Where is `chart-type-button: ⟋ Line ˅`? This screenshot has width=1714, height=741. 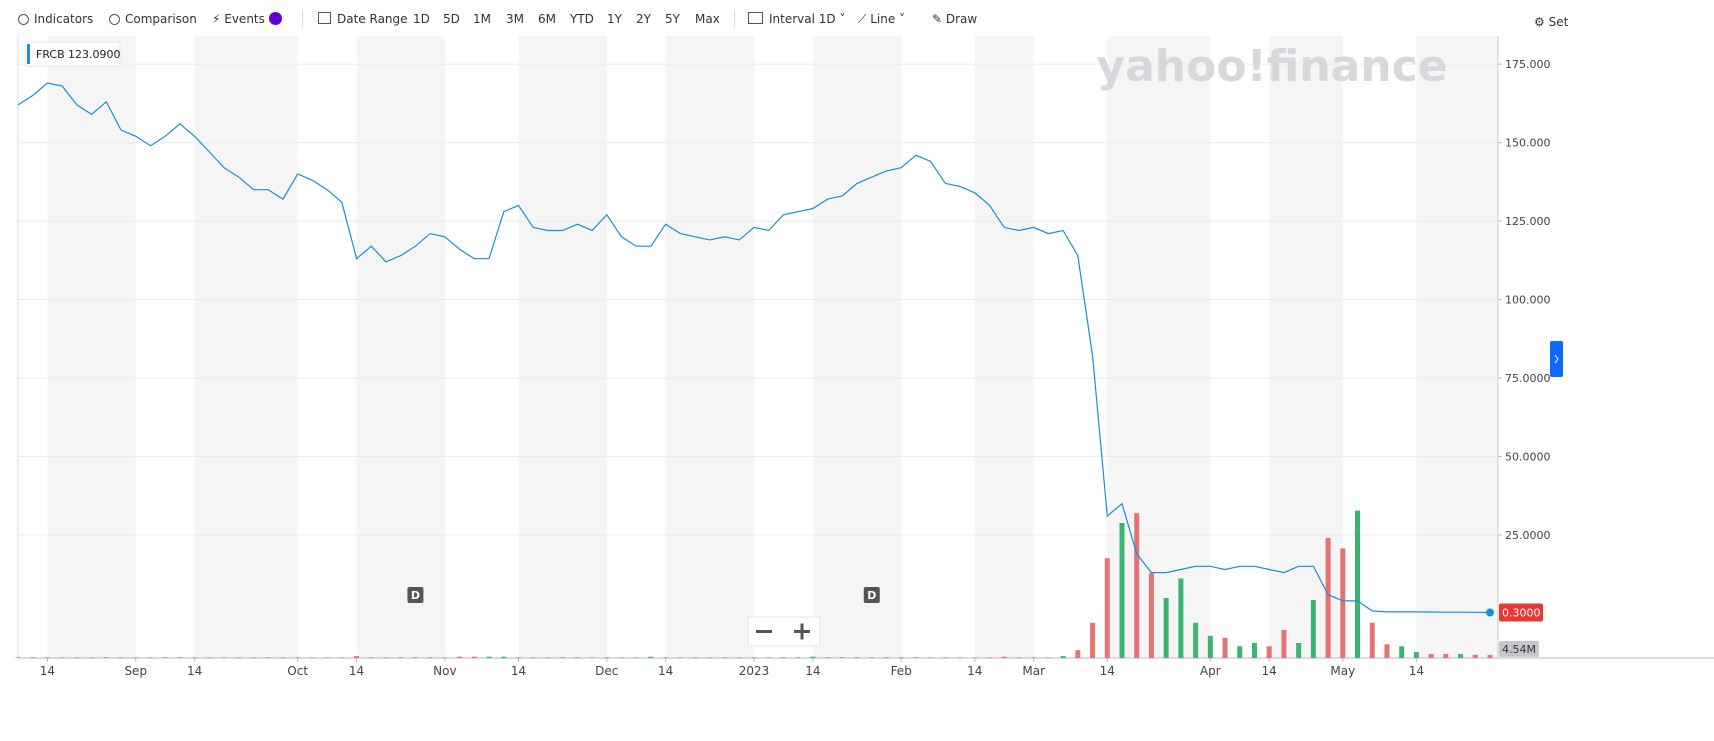
chart-type-button: ⟋ Line ˅ is located at coordinates (882, 19).